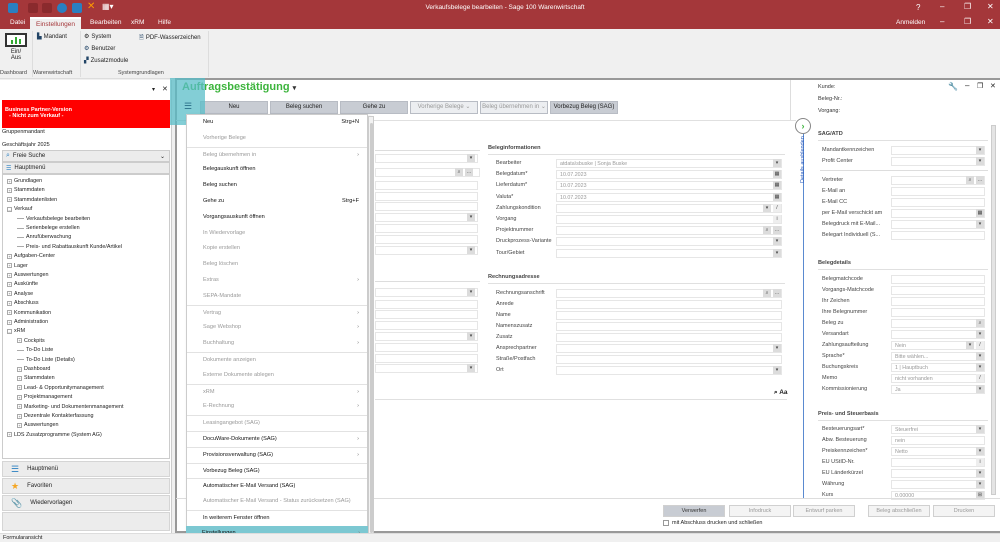 Image resolution: width=1000 pixels, height=542 pixels. Describe the element at coordinates (86, 503) in the screenshot. I see `nav-paperclip: 📎 Wiedervorlagen` at that location.